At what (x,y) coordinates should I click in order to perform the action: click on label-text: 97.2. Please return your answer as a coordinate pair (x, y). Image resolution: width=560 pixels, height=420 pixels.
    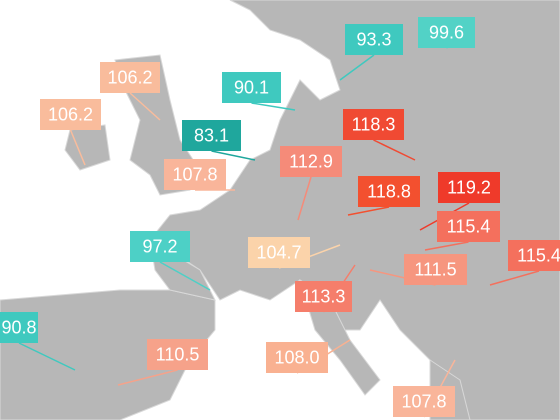
    Looking at the image, I should click on (159, 246).